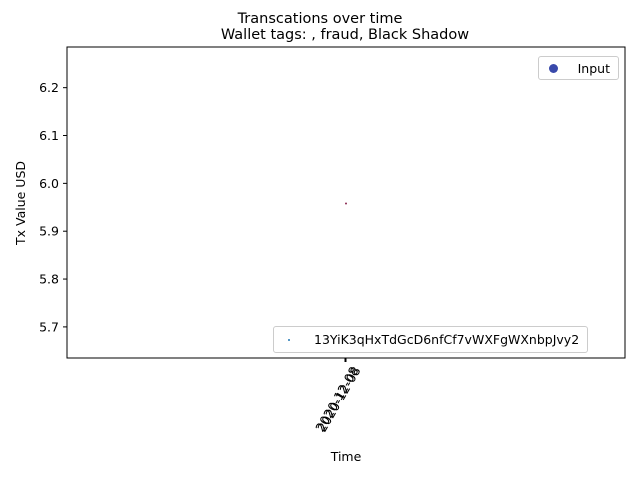 This screenshot has width=640, height=480. I want to click on legend-wallet: 13YiK3qHxTdGcD6nfCf7vWXFgWXnbpJvy2, so click(431, 339).